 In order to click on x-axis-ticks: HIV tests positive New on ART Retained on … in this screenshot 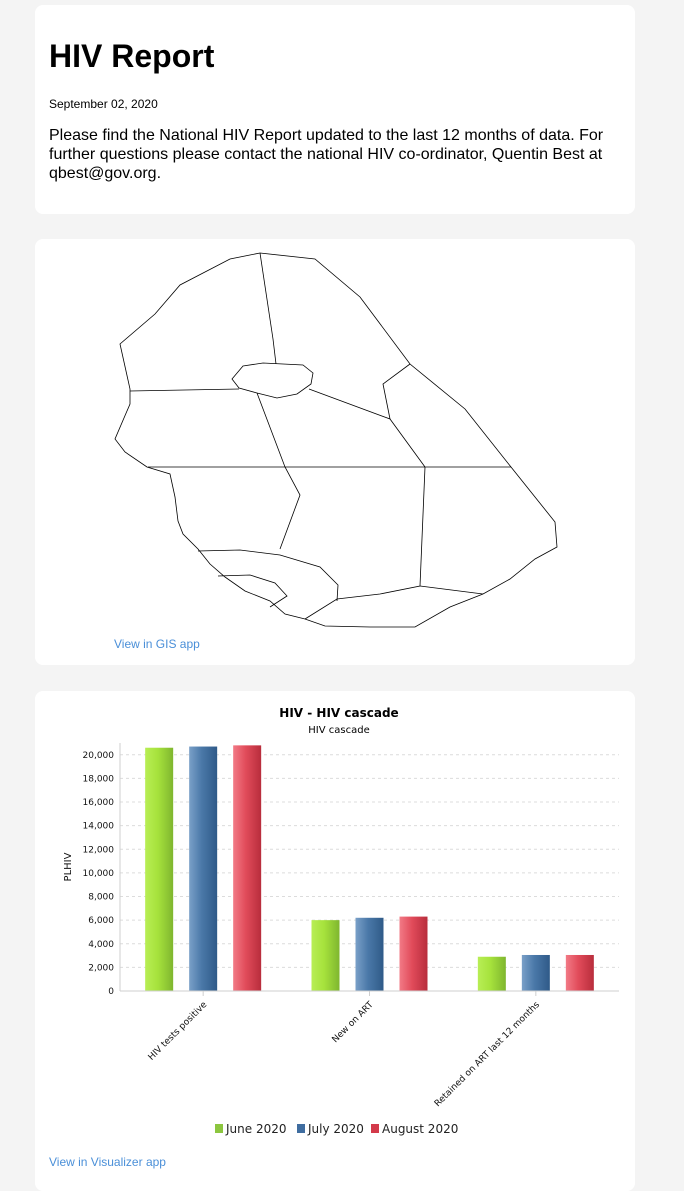, I will do `click(344, 1050)`.